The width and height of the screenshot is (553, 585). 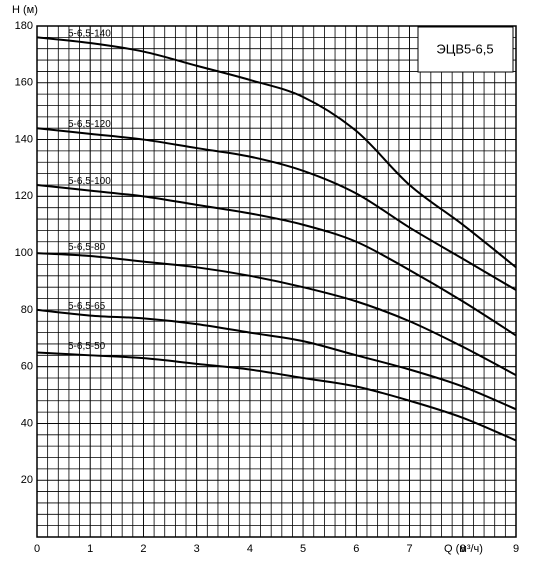 I want to click on x-tick-label: 0, so click(x=37, y=549).